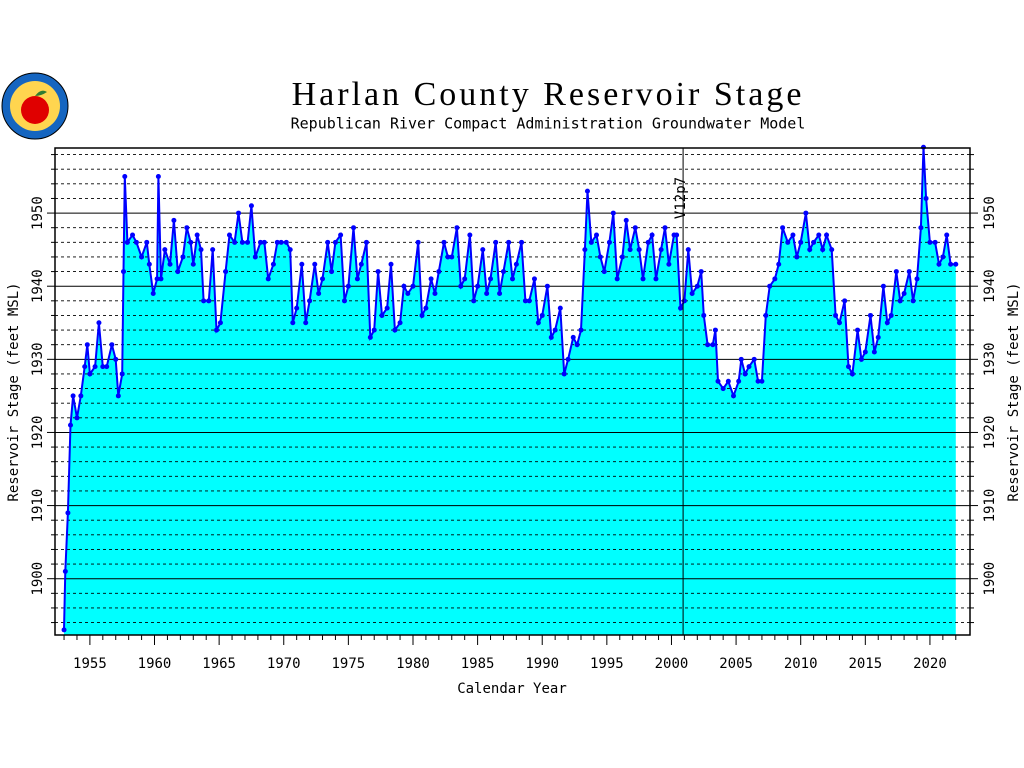  What do you see at coordinates (801, 664) in the screenshot?
I see `x-tick-label: 2010` at bounding box center [801, 664].